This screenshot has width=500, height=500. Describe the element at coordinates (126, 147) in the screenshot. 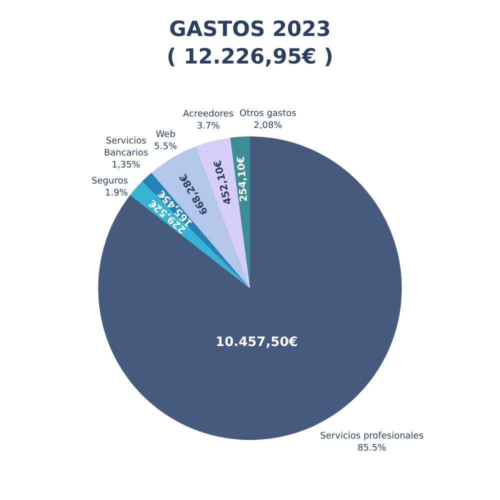

I see `slice-label: Servicios Bancarios` at that location.